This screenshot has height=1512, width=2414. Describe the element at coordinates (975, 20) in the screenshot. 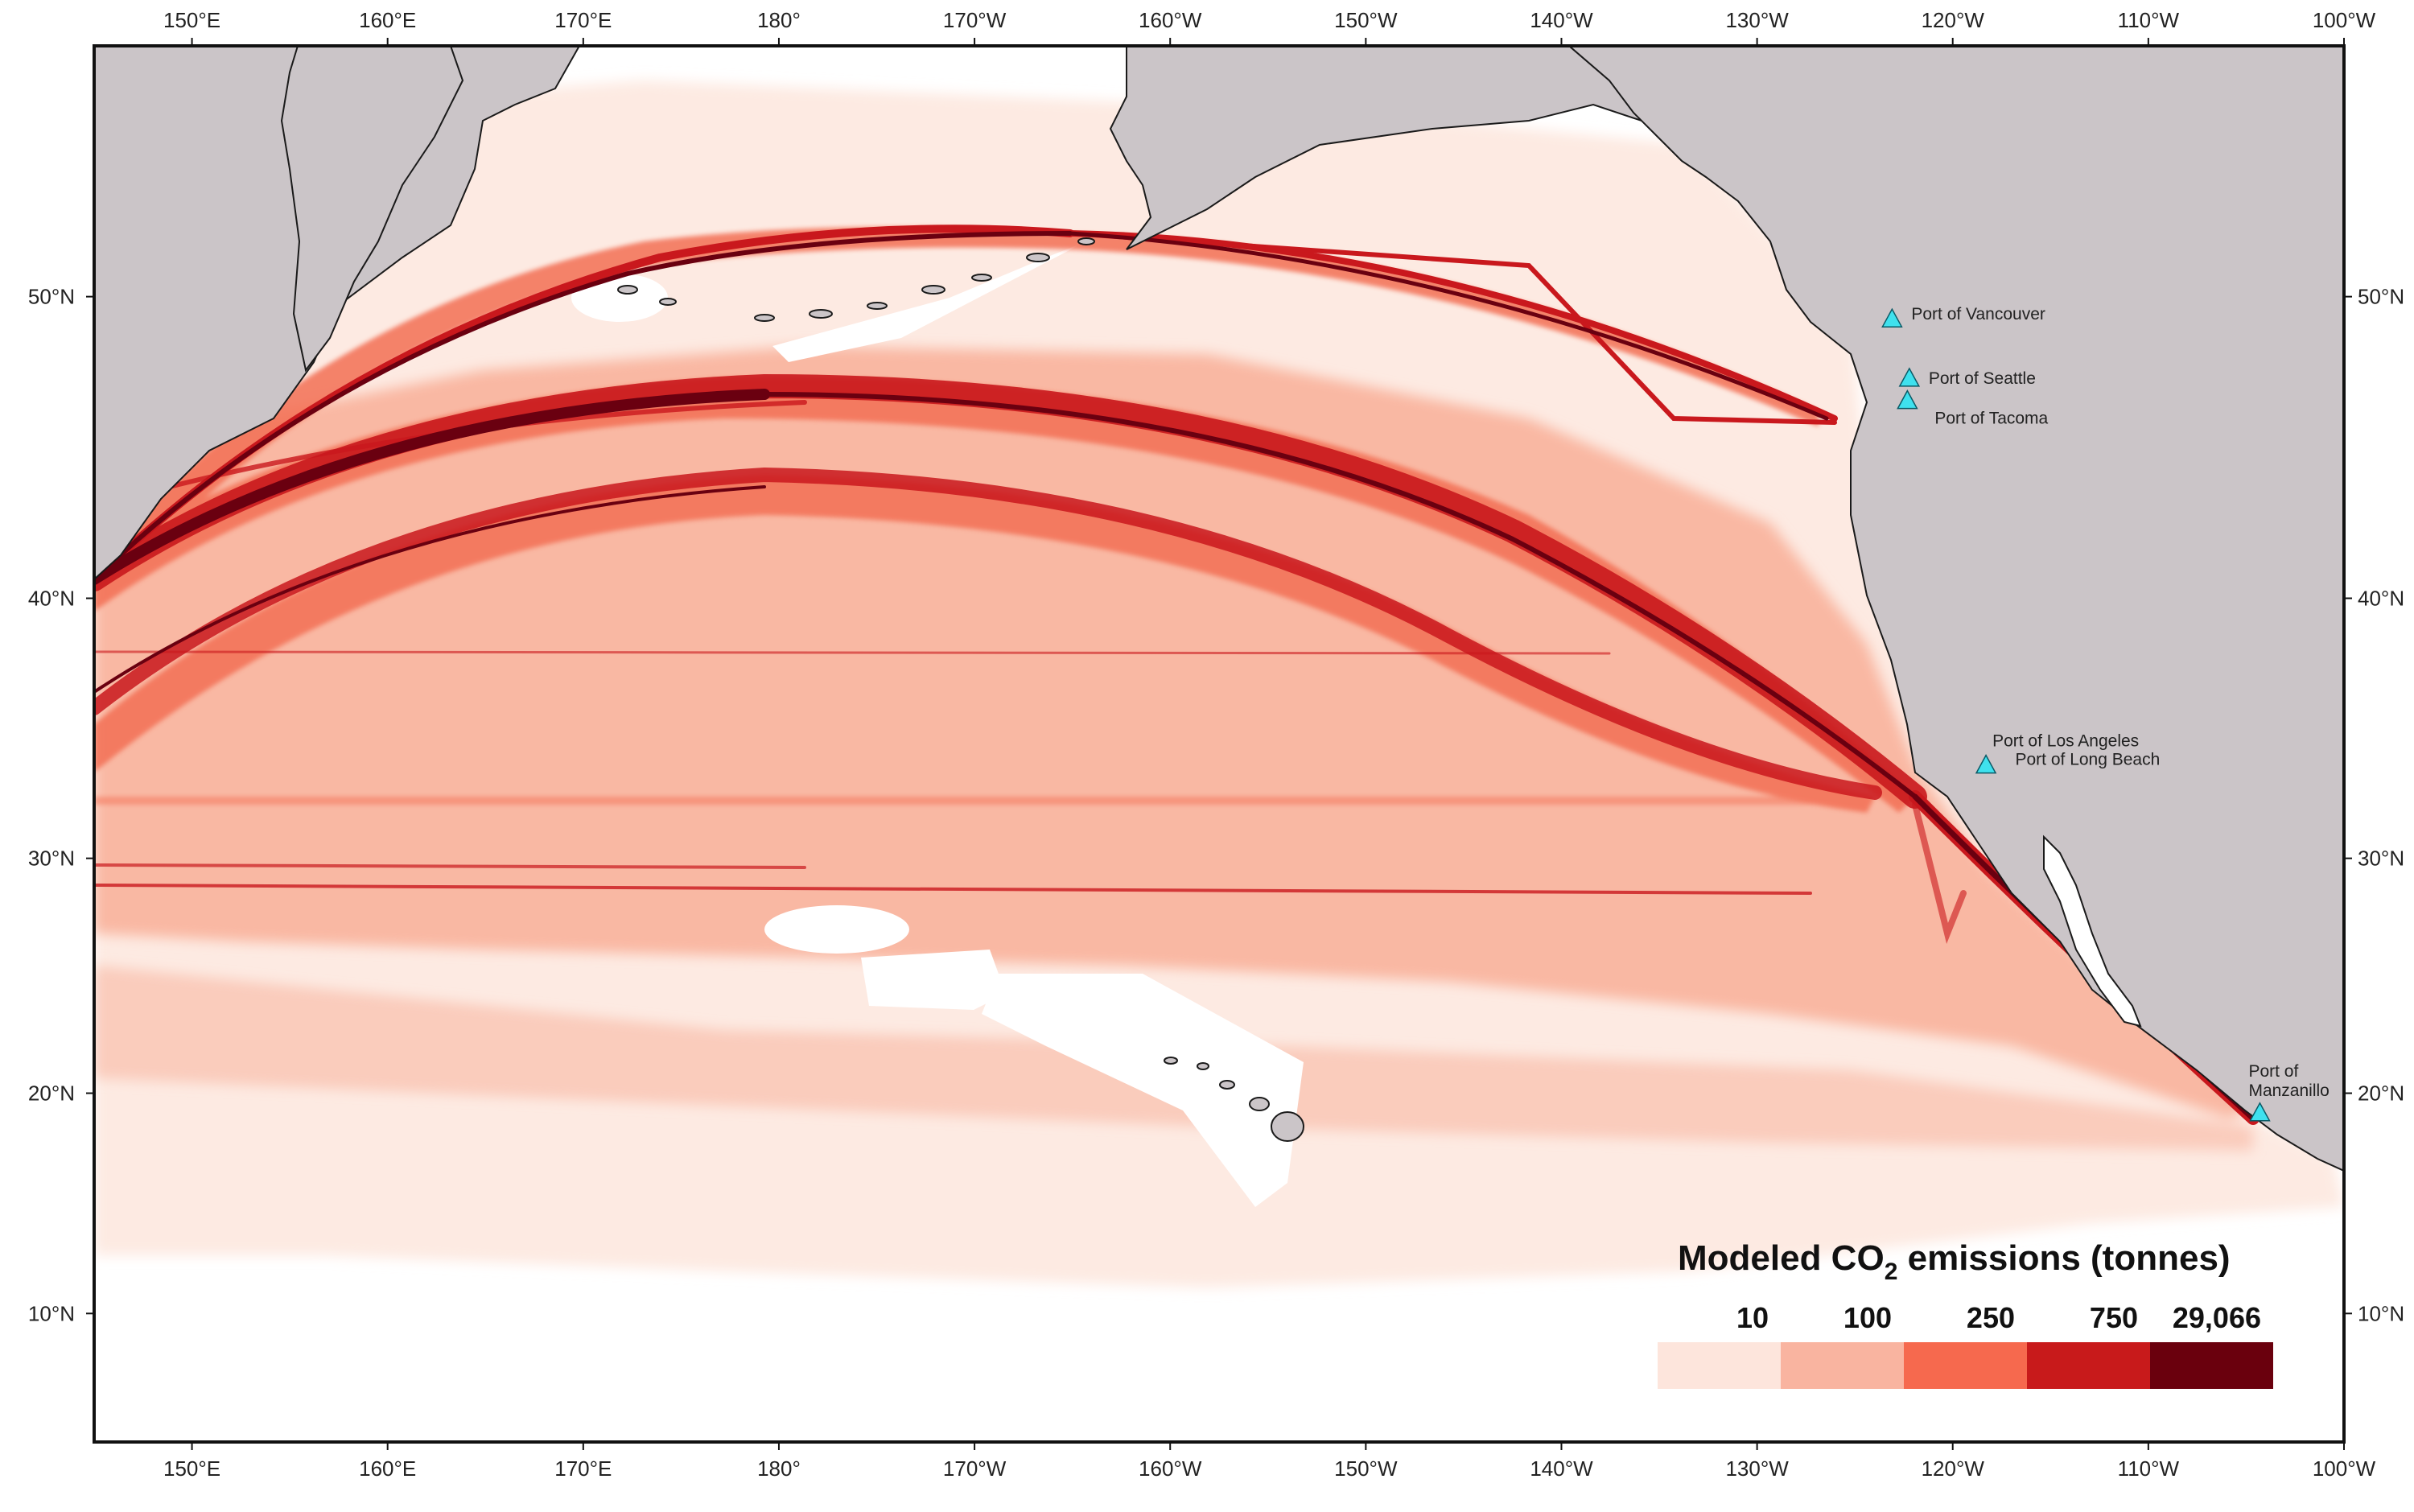

I see `top-tick-label: 170°W` at that location.